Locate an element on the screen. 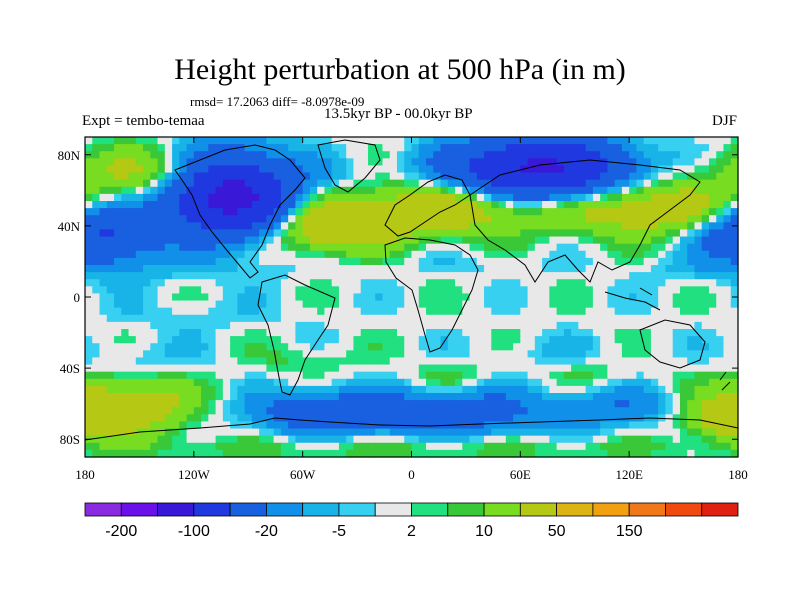 The width and height of the screenshot is (800, 600). colorbar: -200 -100 -20 -5 2 10 50 150 is located at coordinates (411, 521).